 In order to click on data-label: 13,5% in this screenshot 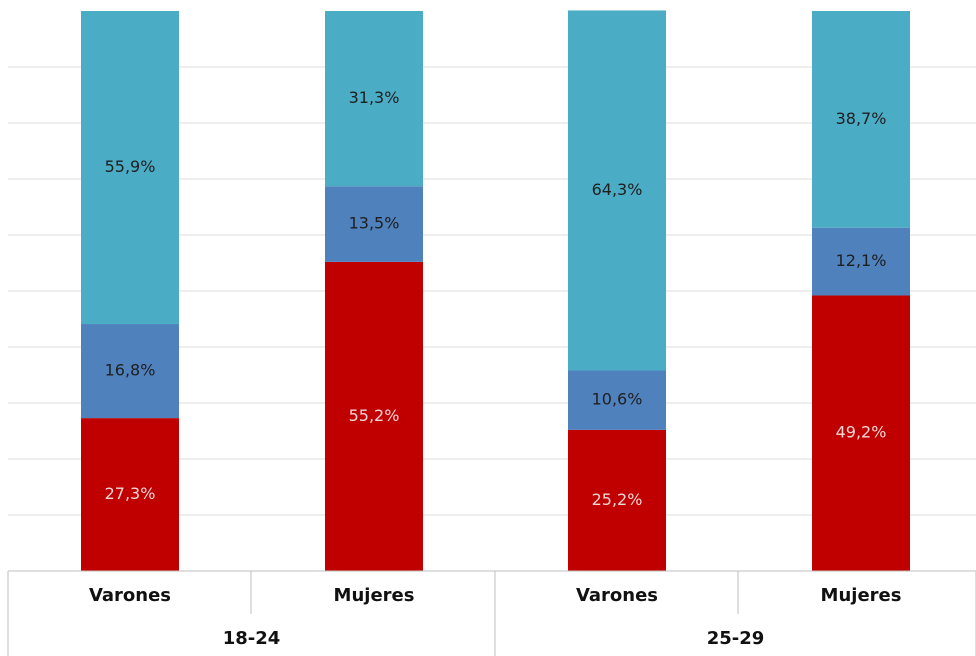, I will do `click(374, 223)`.